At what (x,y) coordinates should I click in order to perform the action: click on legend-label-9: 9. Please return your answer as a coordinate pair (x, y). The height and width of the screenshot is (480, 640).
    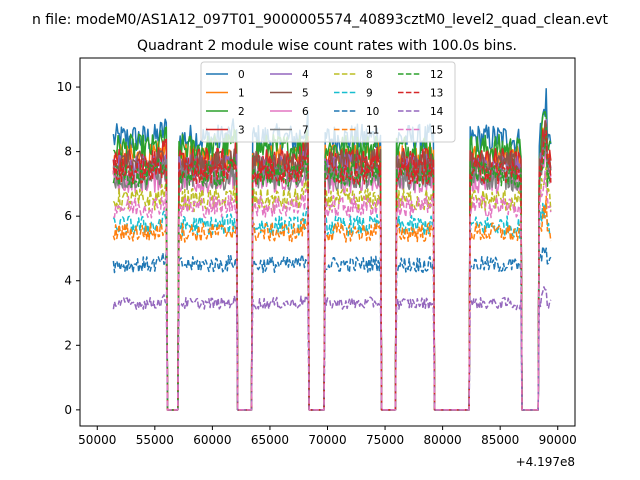
    Looking at the image, I should click on (369, 94).